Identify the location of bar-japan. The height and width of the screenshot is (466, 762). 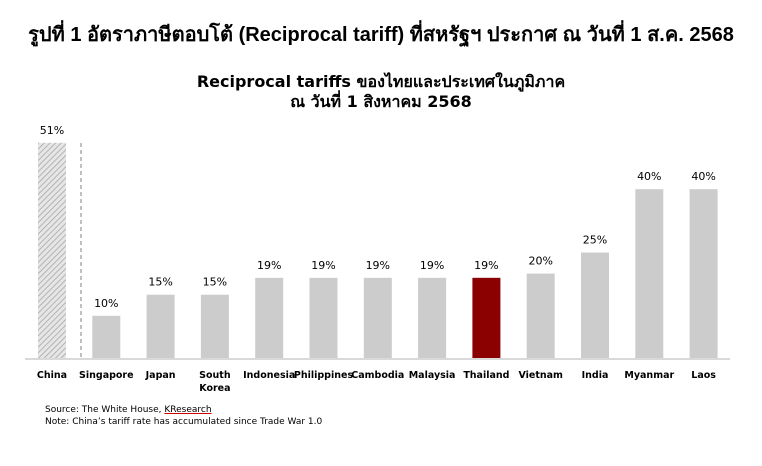
(160, 326).